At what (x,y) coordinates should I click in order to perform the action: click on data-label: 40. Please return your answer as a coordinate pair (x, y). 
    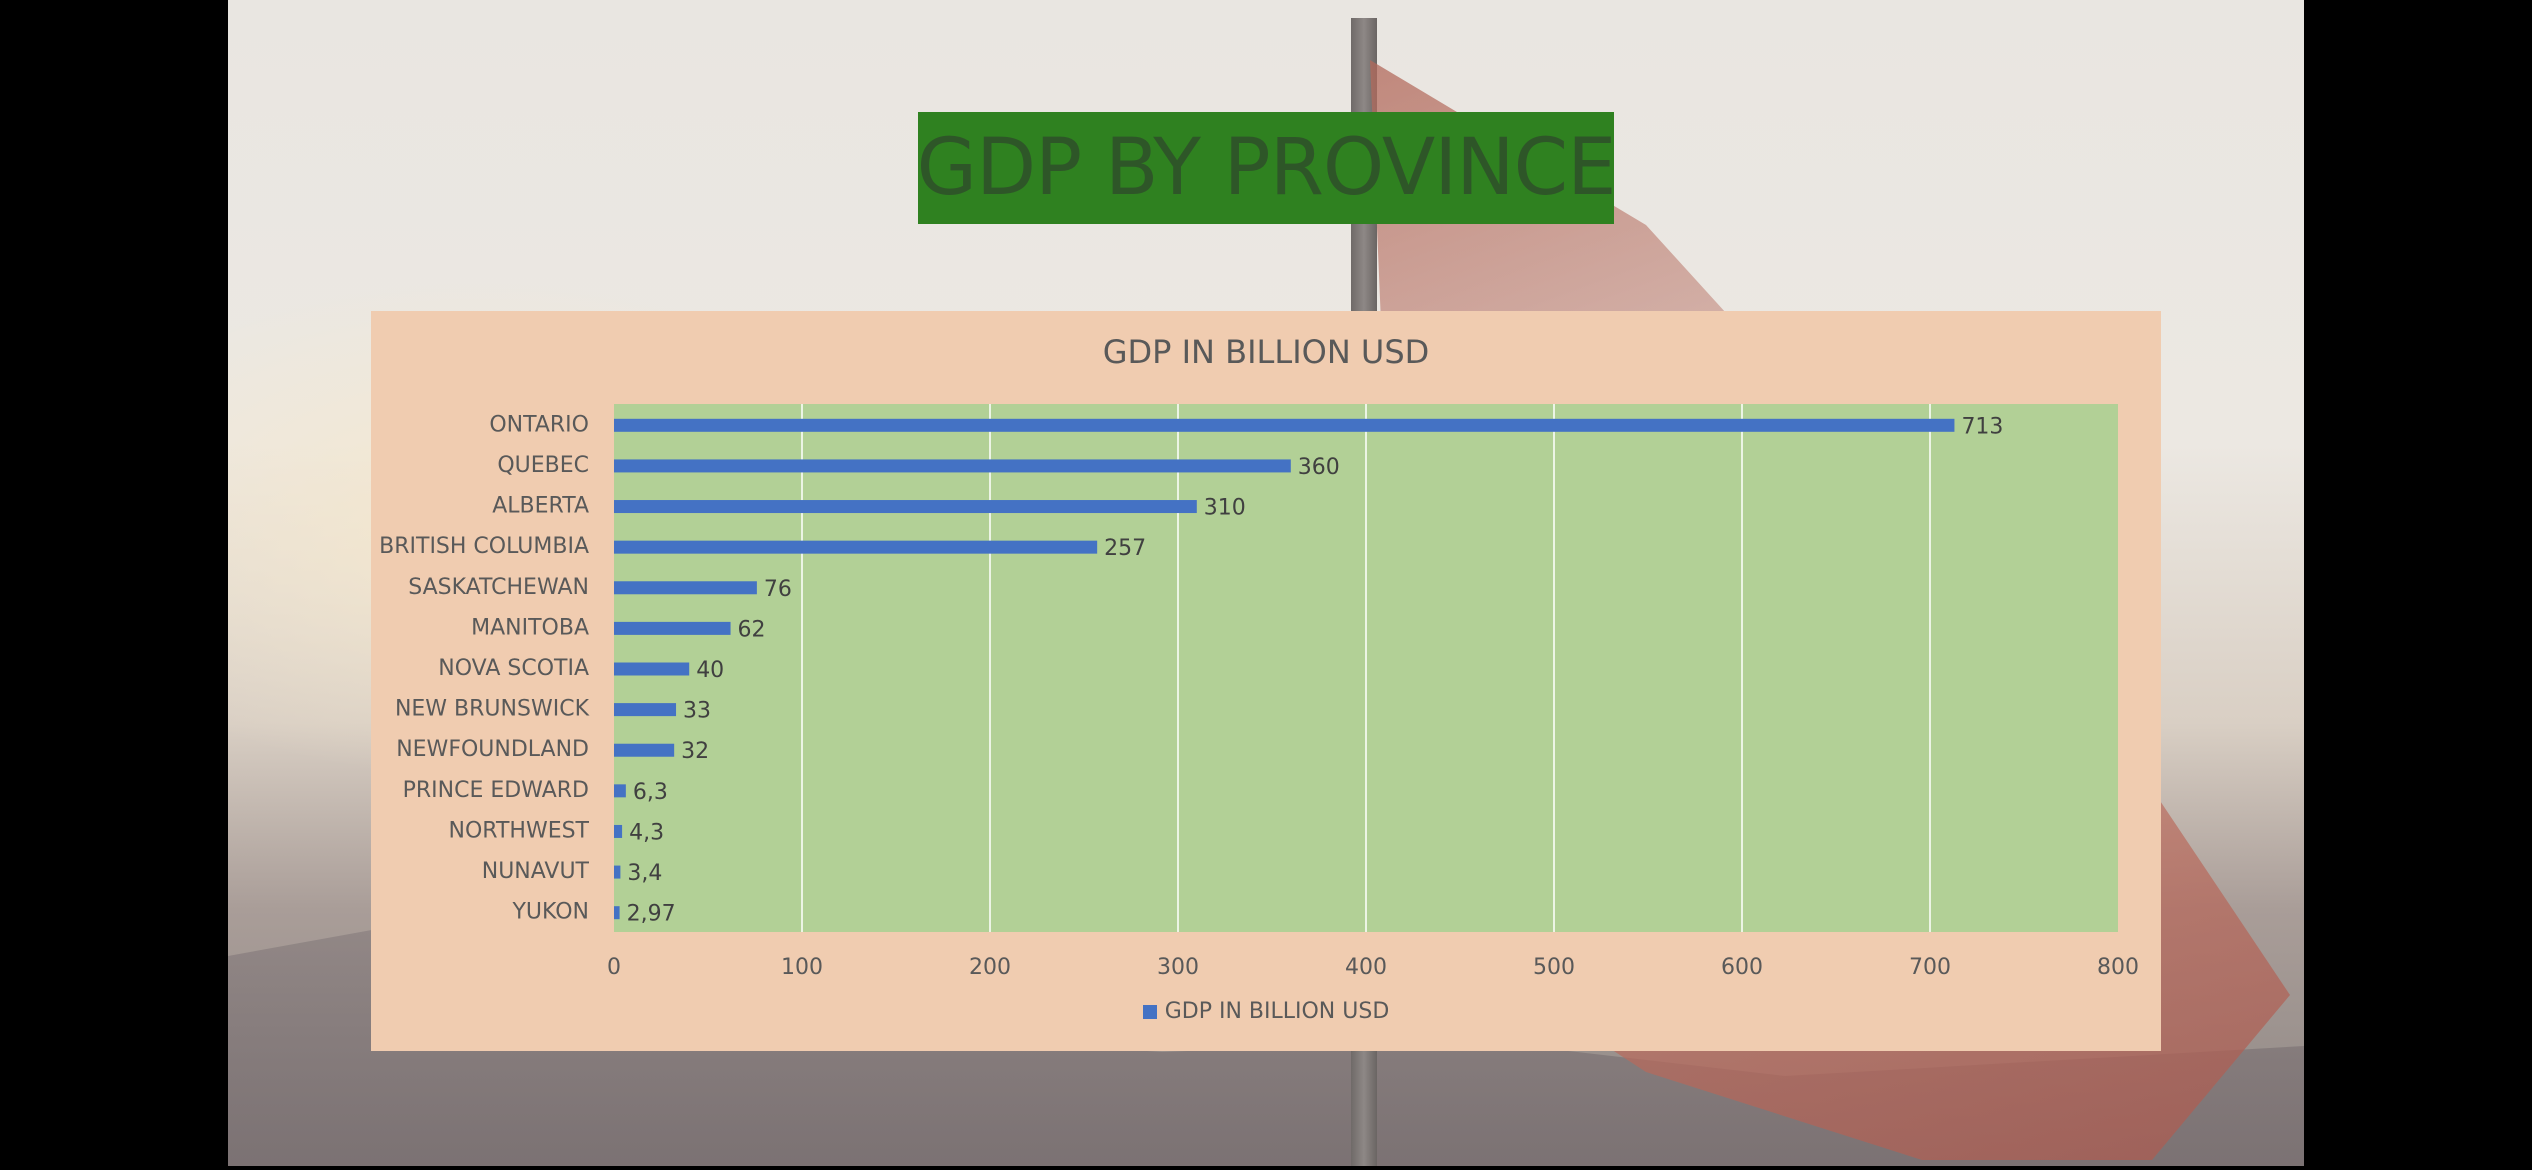
    Looking at the image, I should click on (710, 670).